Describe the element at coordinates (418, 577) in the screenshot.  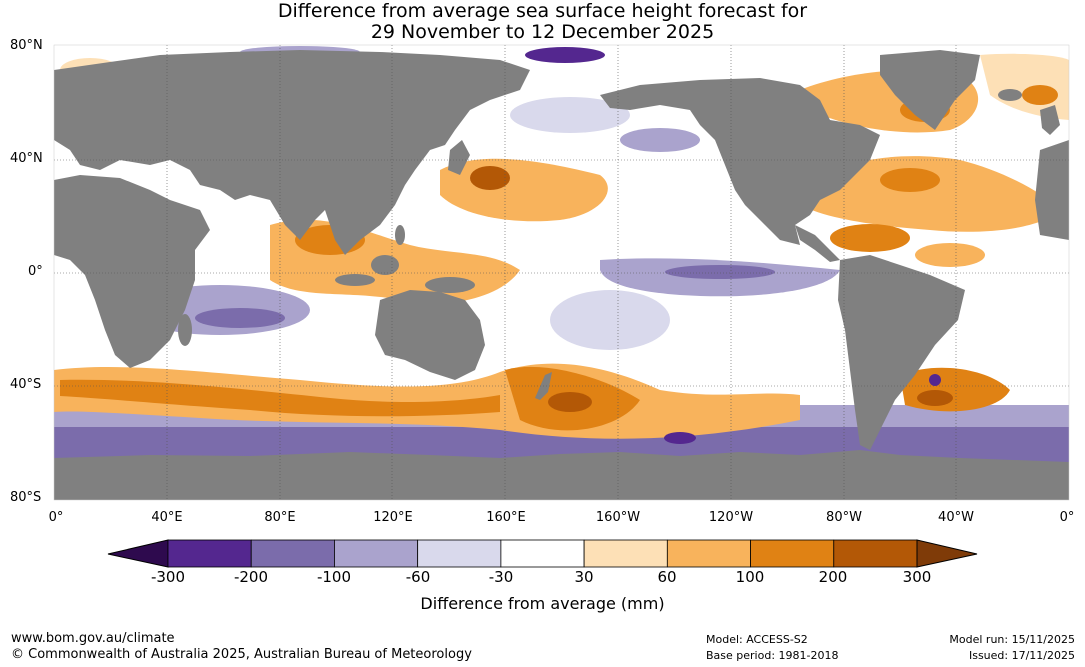
I see `colorbar-tick: -60` at that location.